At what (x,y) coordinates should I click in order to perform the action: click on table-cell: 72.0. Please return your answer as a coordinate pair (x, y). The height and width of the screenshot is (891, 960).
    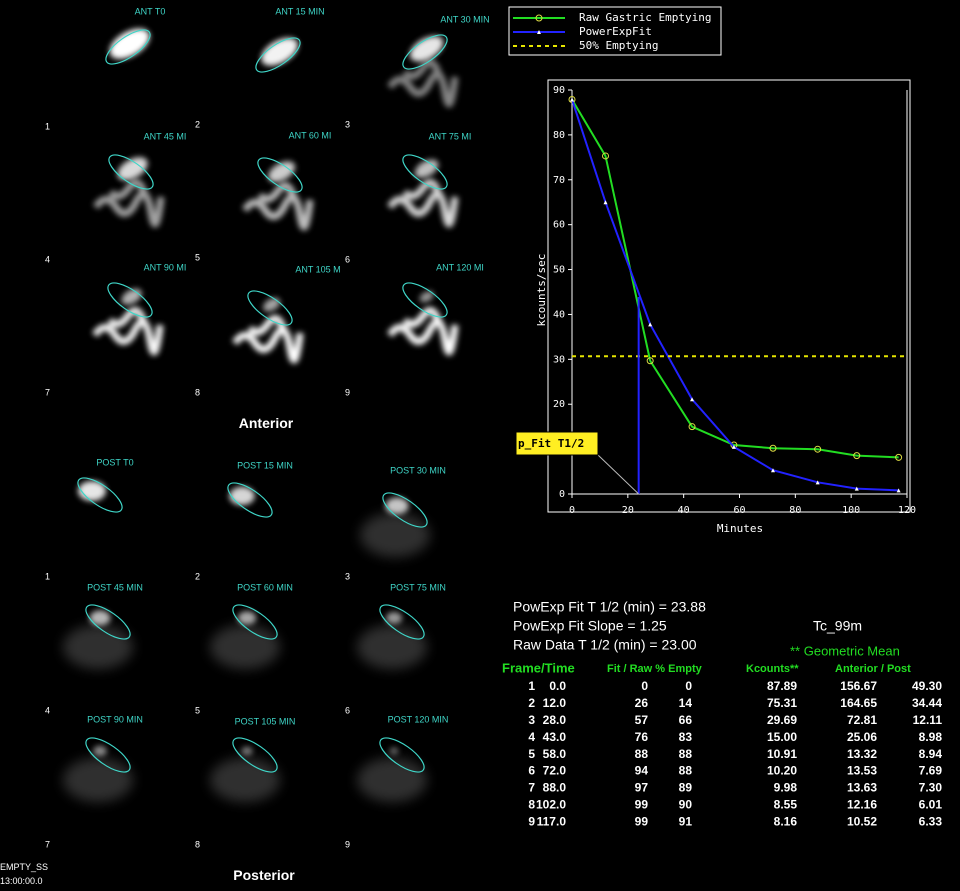
    Looking at the image, I should click on (555, 771).